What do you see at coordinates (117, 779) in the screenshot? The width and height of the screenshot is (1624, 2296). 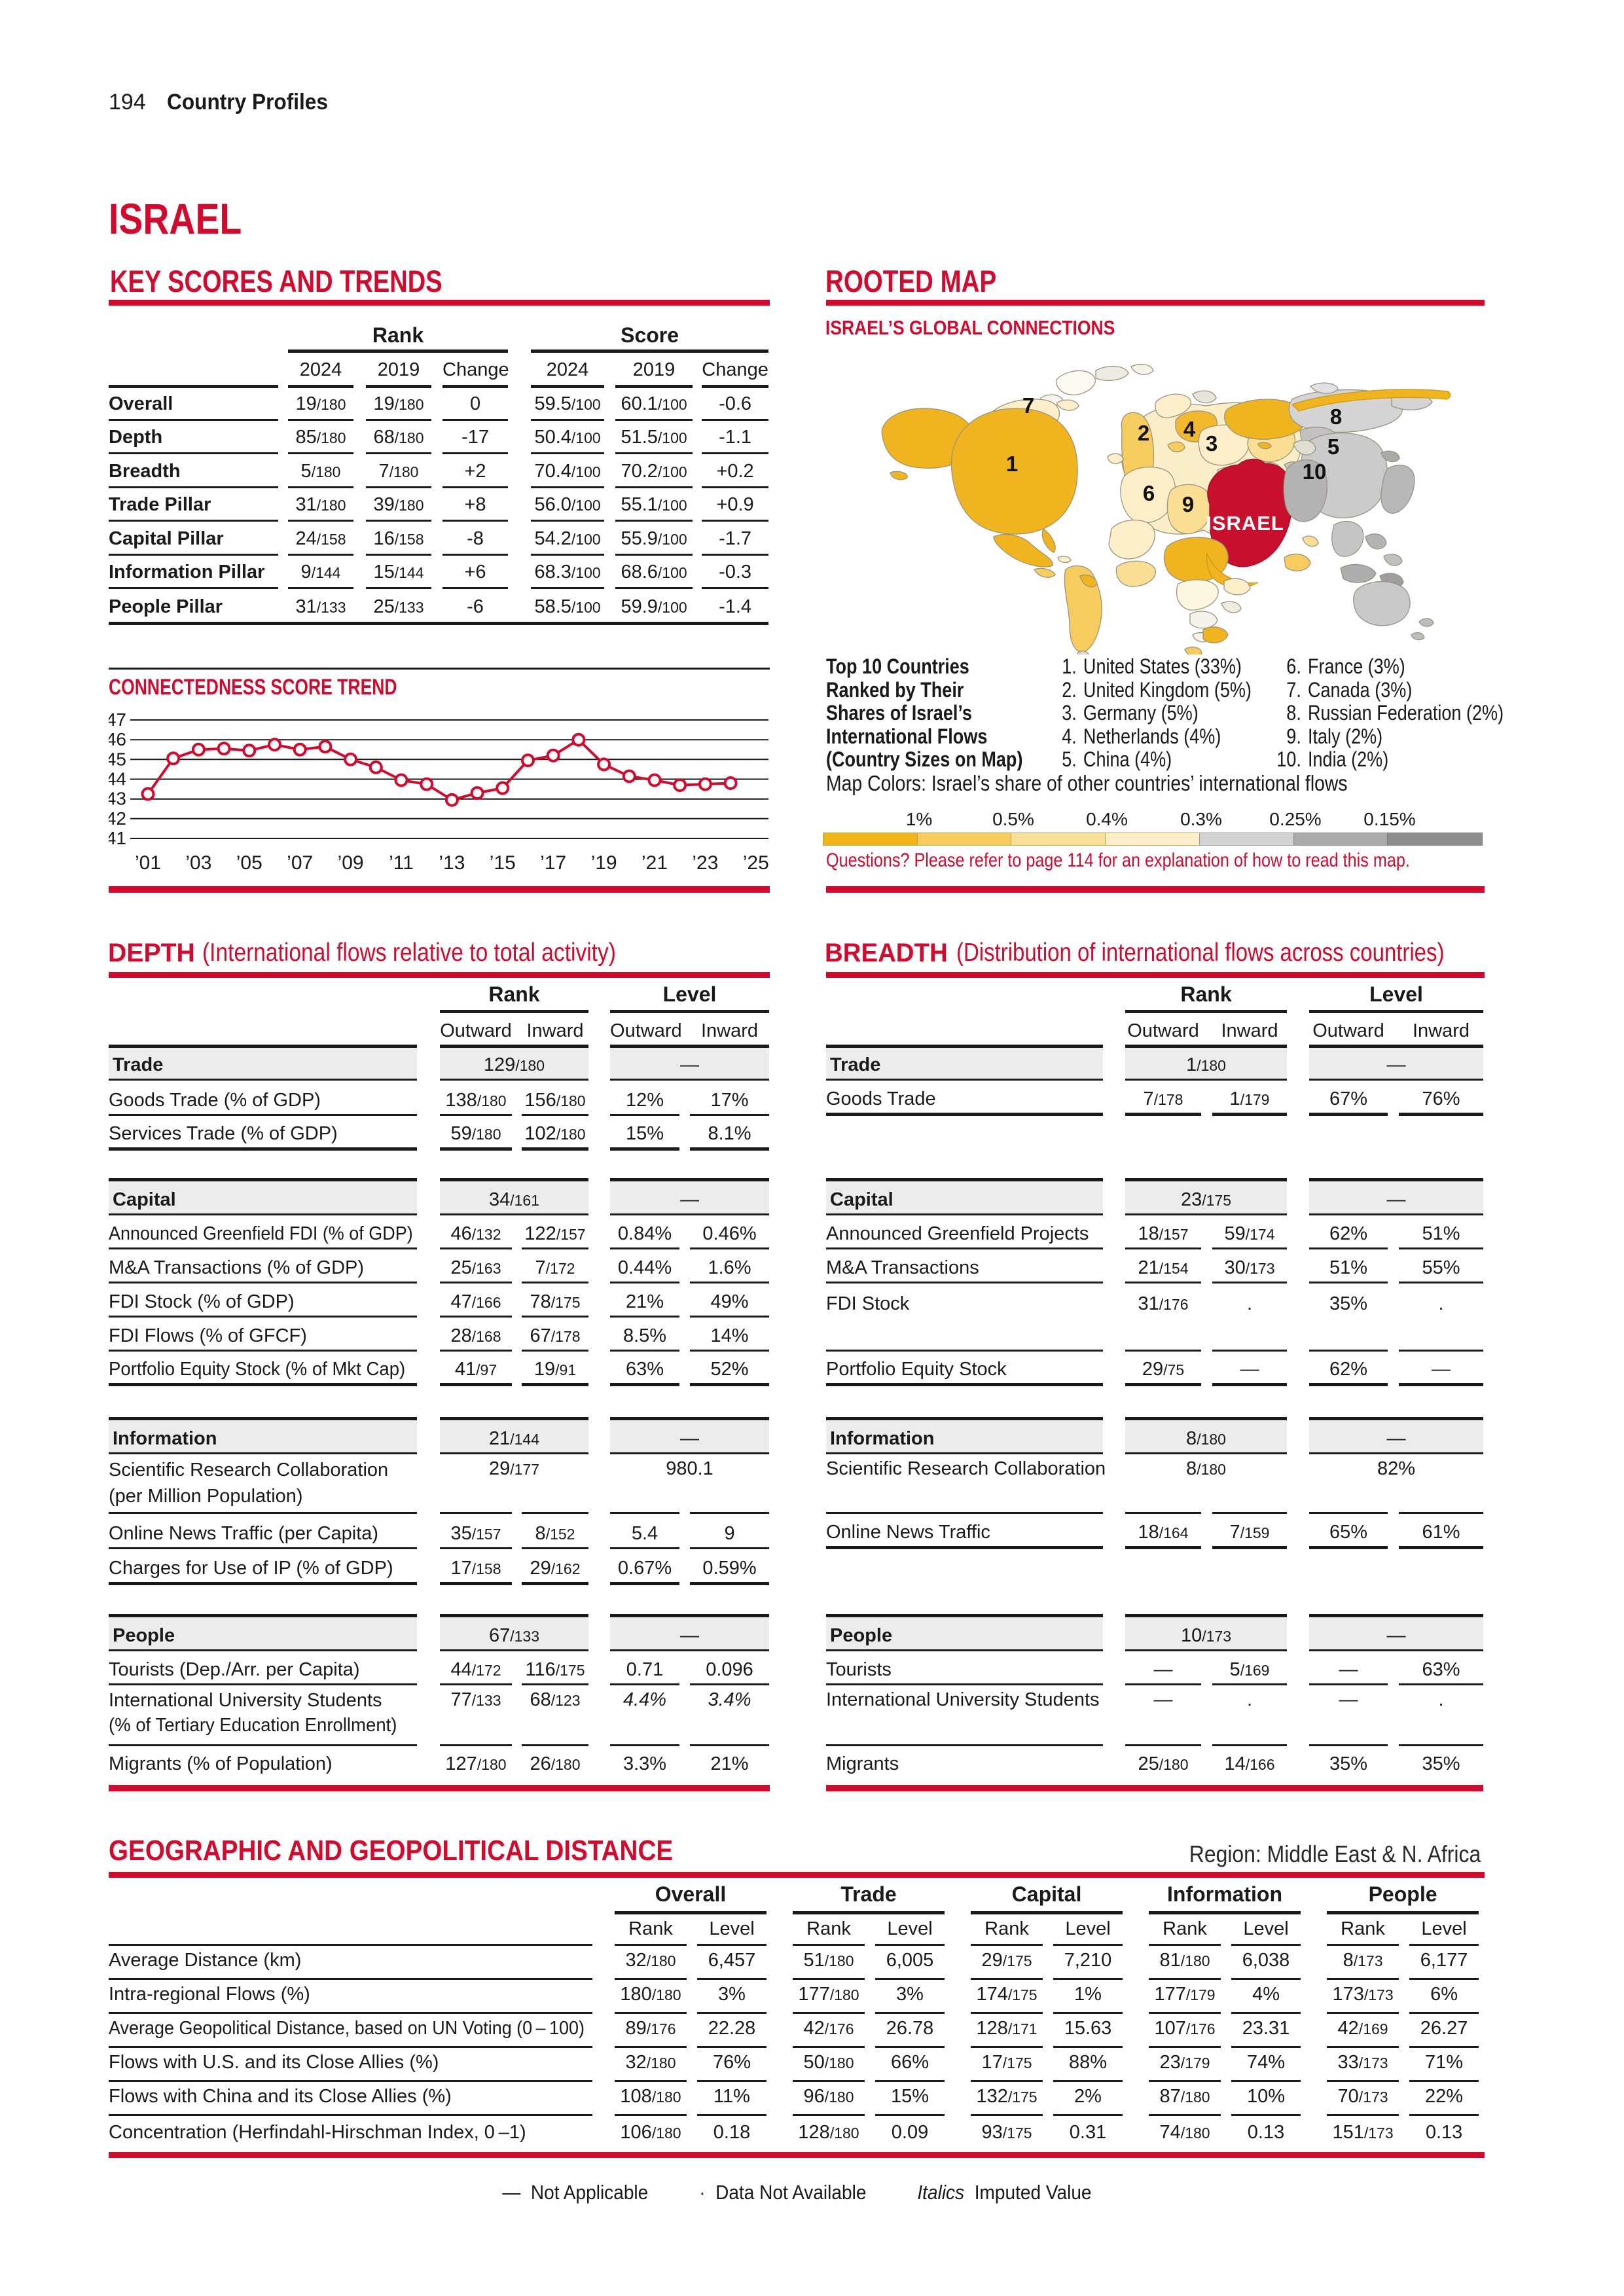 I see `svg-text: 44` at bounding box center [117, 779].